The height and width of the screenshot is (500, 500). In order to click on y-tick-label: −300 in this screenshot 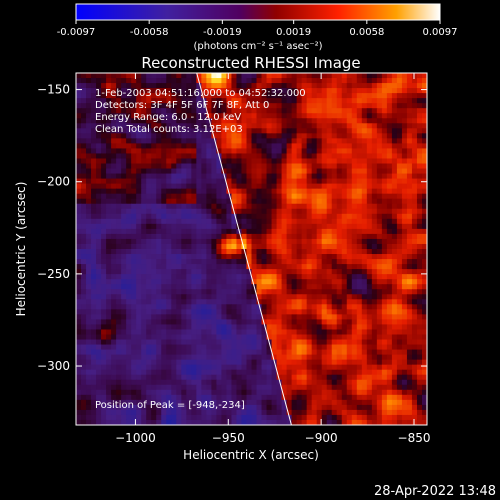, I will do `click(53, 366)`.